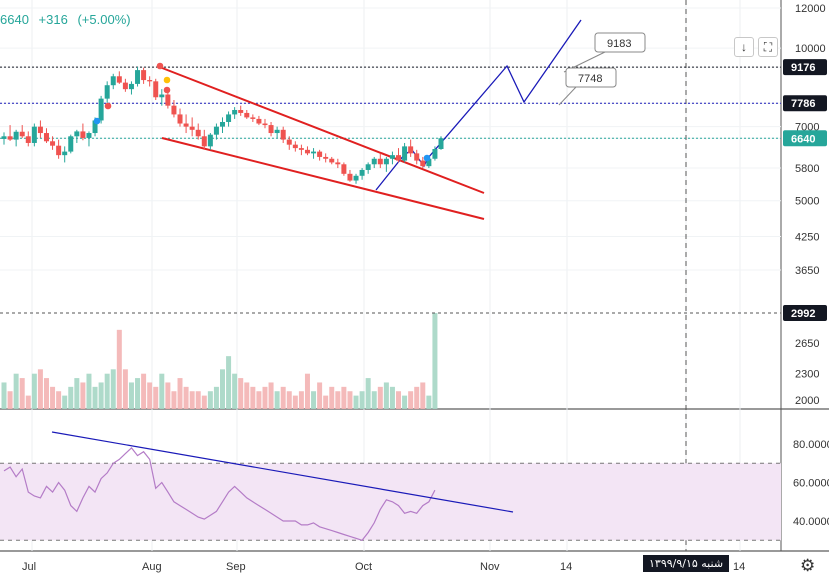 The height and width of the screenshot is (587, 829). What do you see at coordinates (811, 522) in the screenshot?
I see `rsi-tick-label: 40.0000` at bounding box center [811, 522].